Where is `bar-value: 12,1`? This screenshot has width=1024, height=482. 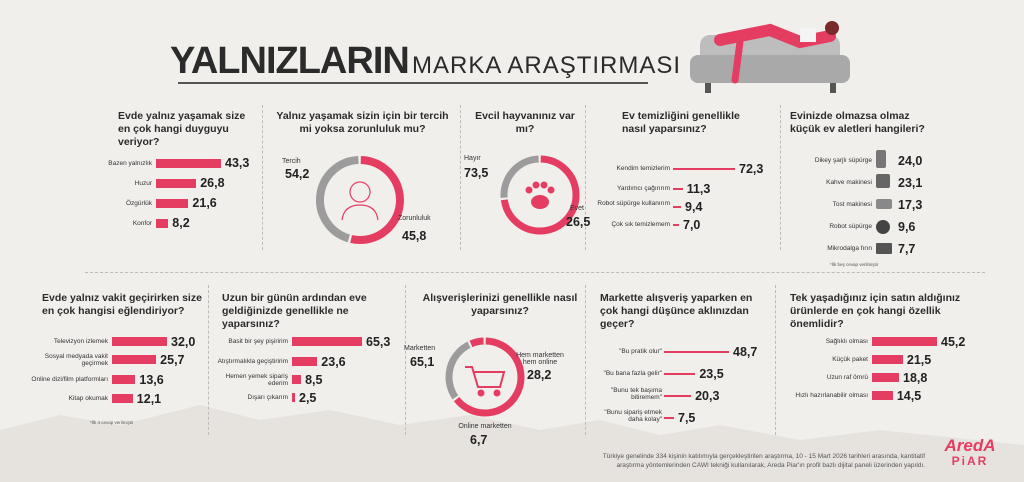 bar-value: 12,1 is located at coordinates (149, 399).